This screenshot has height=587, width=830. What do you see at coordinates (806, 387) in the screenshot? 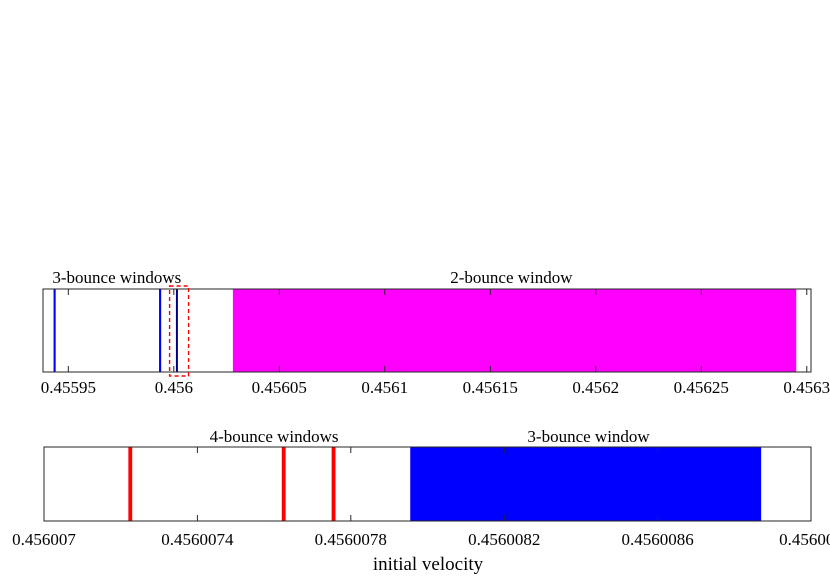
I see `x-tick-label-0-7: 0.4563` at bounding box center [806, 387].